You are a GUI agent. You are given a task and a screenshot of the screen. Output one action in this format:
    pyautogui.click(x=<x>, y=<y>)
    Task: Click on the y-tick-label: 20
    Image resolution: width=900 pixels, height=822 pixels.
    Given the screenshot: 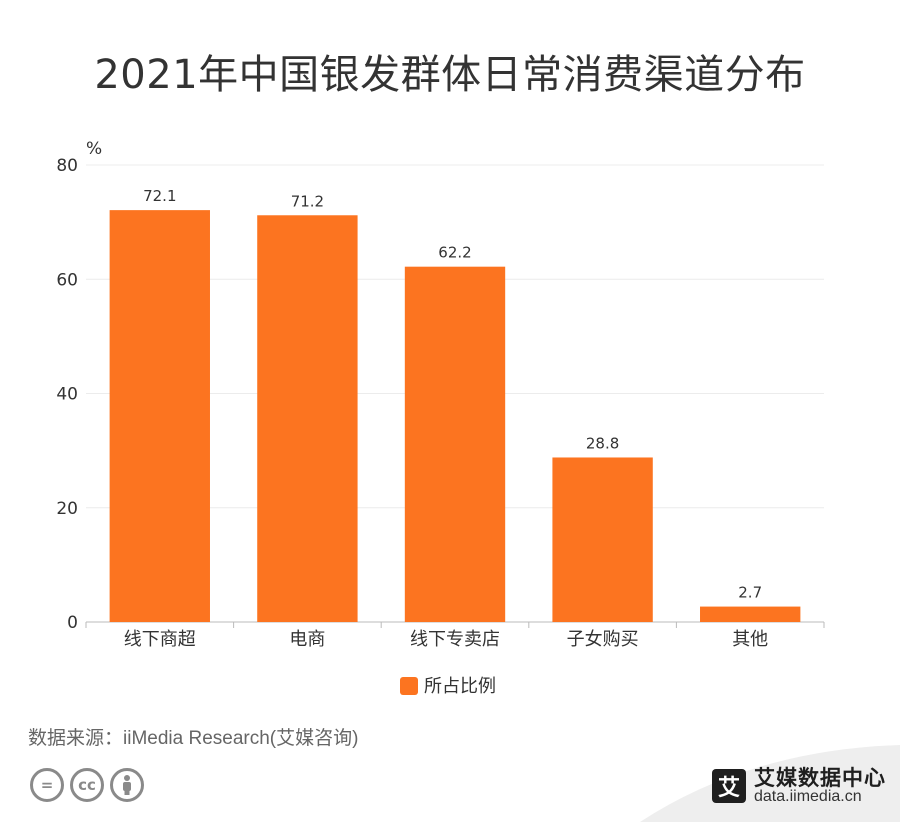 What is the action you would take?
    pyautogui.click(x=67, y=509)
    